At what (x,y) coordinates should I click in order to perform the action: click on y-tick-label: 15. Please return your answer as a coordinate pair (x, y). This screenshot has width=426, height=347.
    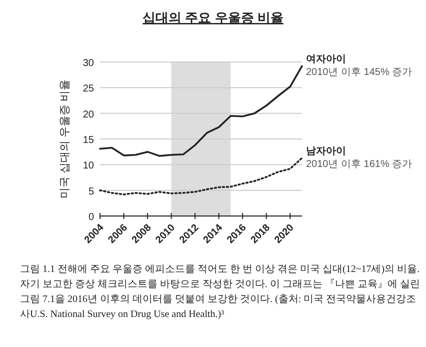
    Looking at the image, I should click on (88, 140).